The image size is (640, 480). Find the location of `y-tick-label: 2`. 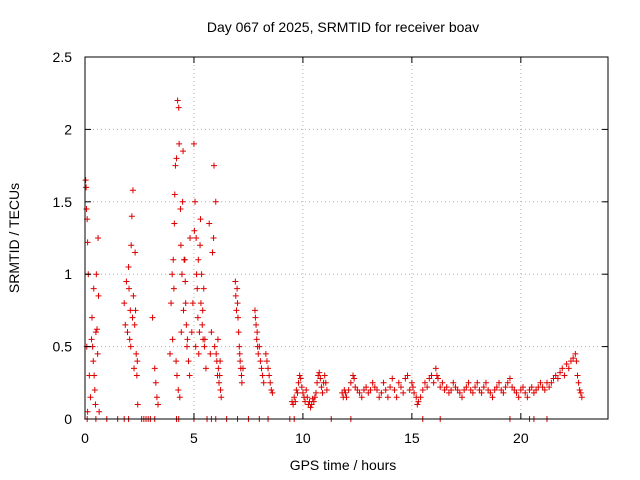

y-tick-label: 2 is located at coordinates (68, 129).